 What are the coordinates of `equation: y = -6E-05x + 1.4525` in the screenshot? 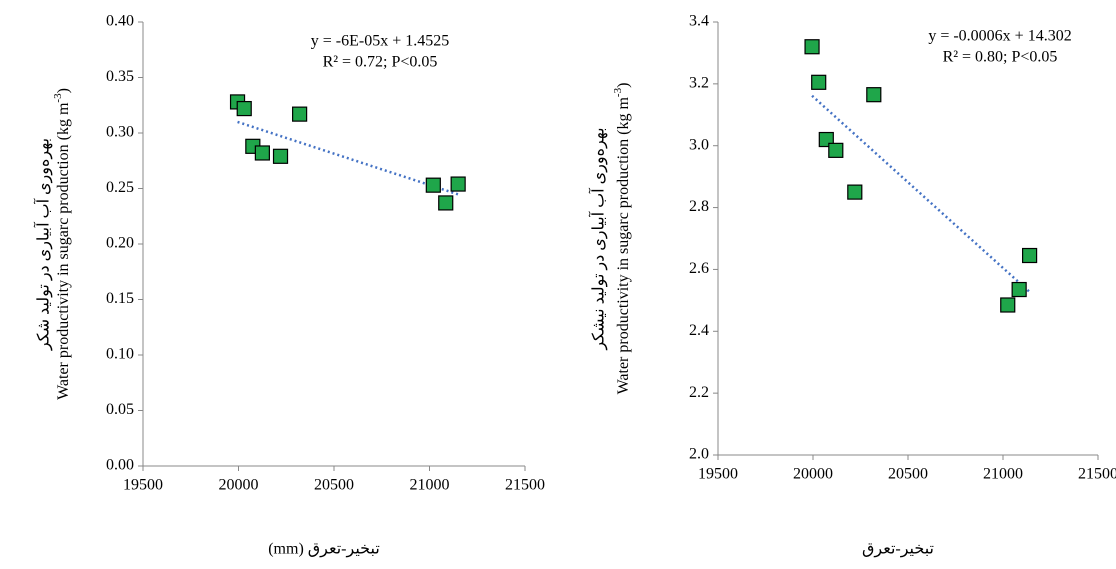 It's located at (380, 41).